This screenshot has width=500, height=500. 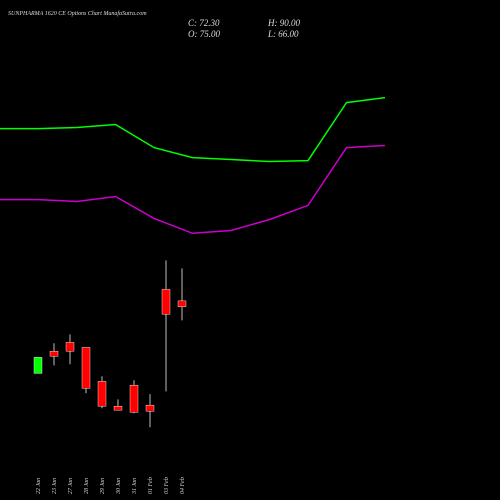 What do you see at coordinates (182, 485) in the screenshot?
I see `x-tick-label: 04 Feb` at bounding box center [182, 485].